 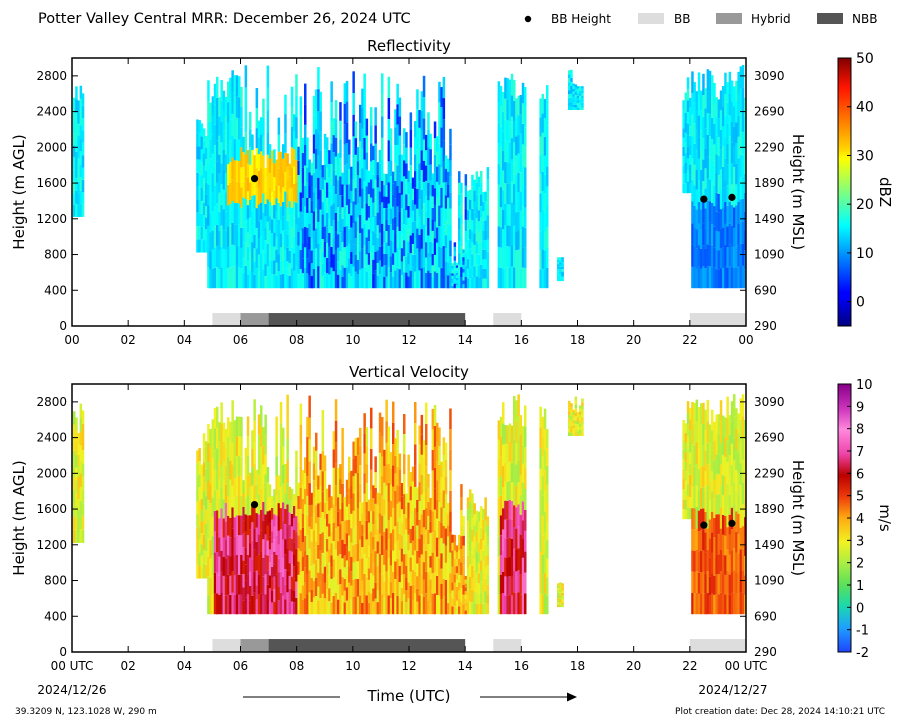 I want to click on colorbar-tick-label: 2, so click(x=860, y=564).